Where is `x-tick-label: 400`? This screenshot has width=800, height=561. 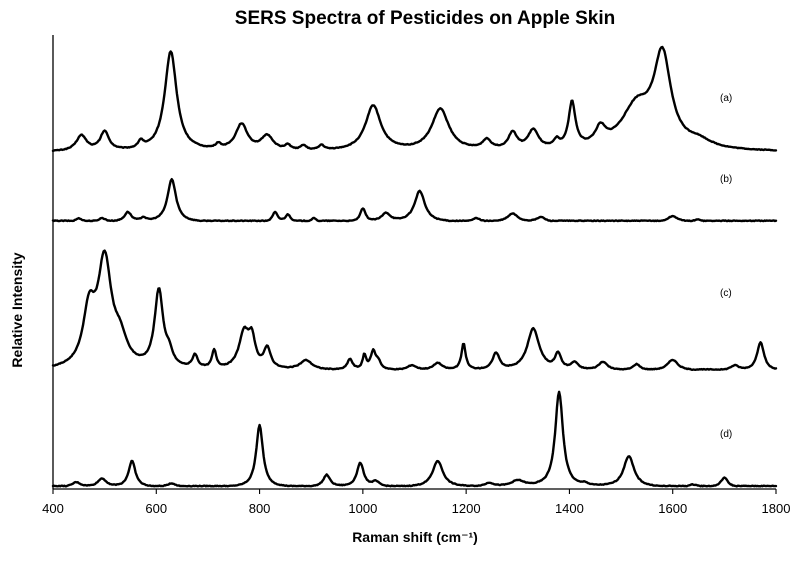
x-tick-label: 400 is located at coordinates (53, 508).